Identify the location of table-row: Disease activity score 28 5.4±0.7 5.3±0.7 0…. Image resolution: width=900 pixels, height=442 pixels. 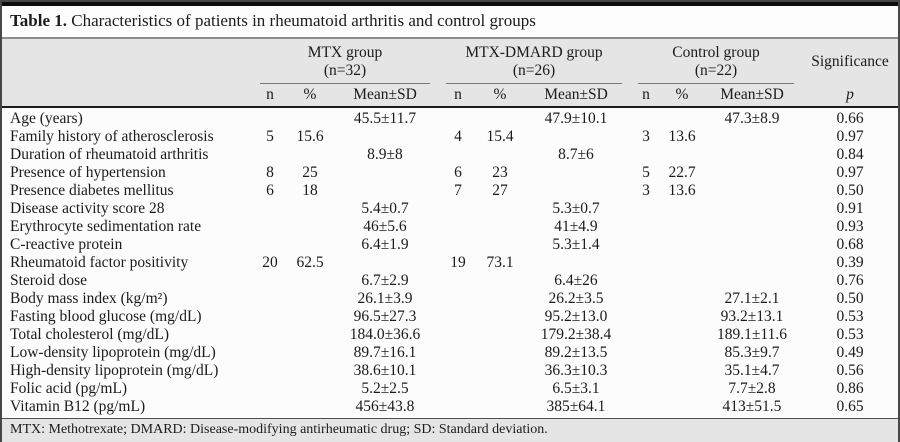
(450, 209).